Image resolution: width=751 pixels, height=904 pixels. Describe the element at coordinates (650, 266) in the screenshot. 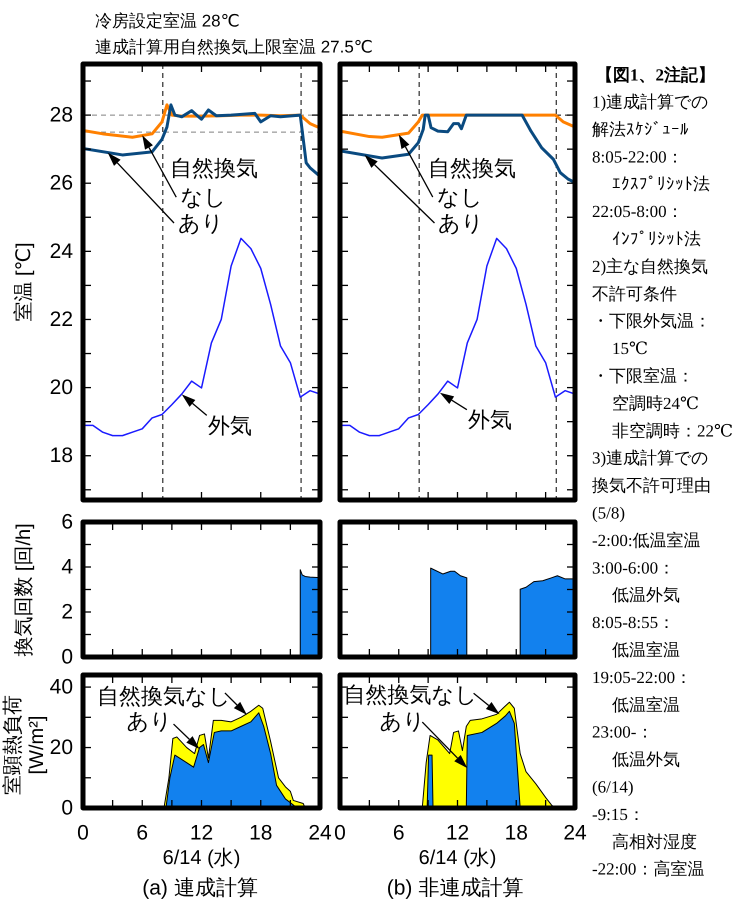

I see `text: 2)主な自然換気` at that location.